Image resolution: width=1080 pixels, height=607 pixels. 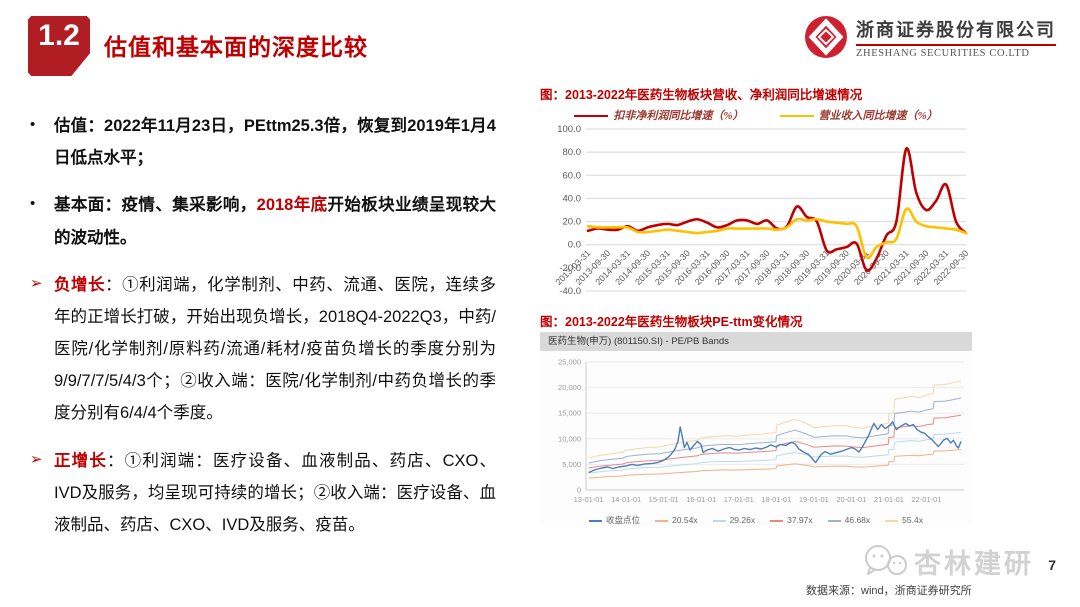 I want to click on svg-text: 0, so click(x=579, y=490).